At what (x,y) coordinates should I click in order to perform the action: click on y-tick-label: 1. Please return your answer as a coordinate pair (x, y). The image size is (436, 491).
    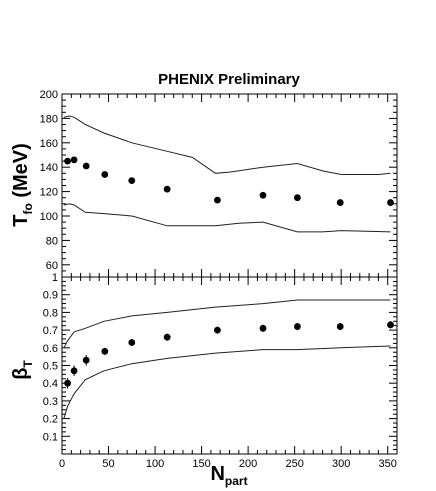
    Looking at the image, I should click on (55, 278).